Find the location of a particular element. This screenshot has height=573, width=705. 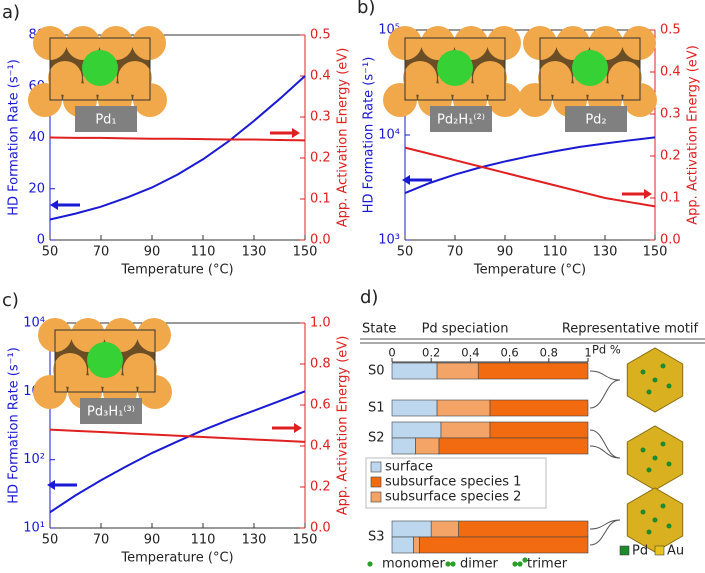

inset: Pd₃H₁⁽³⁾ is located at coordinates (102, 371).